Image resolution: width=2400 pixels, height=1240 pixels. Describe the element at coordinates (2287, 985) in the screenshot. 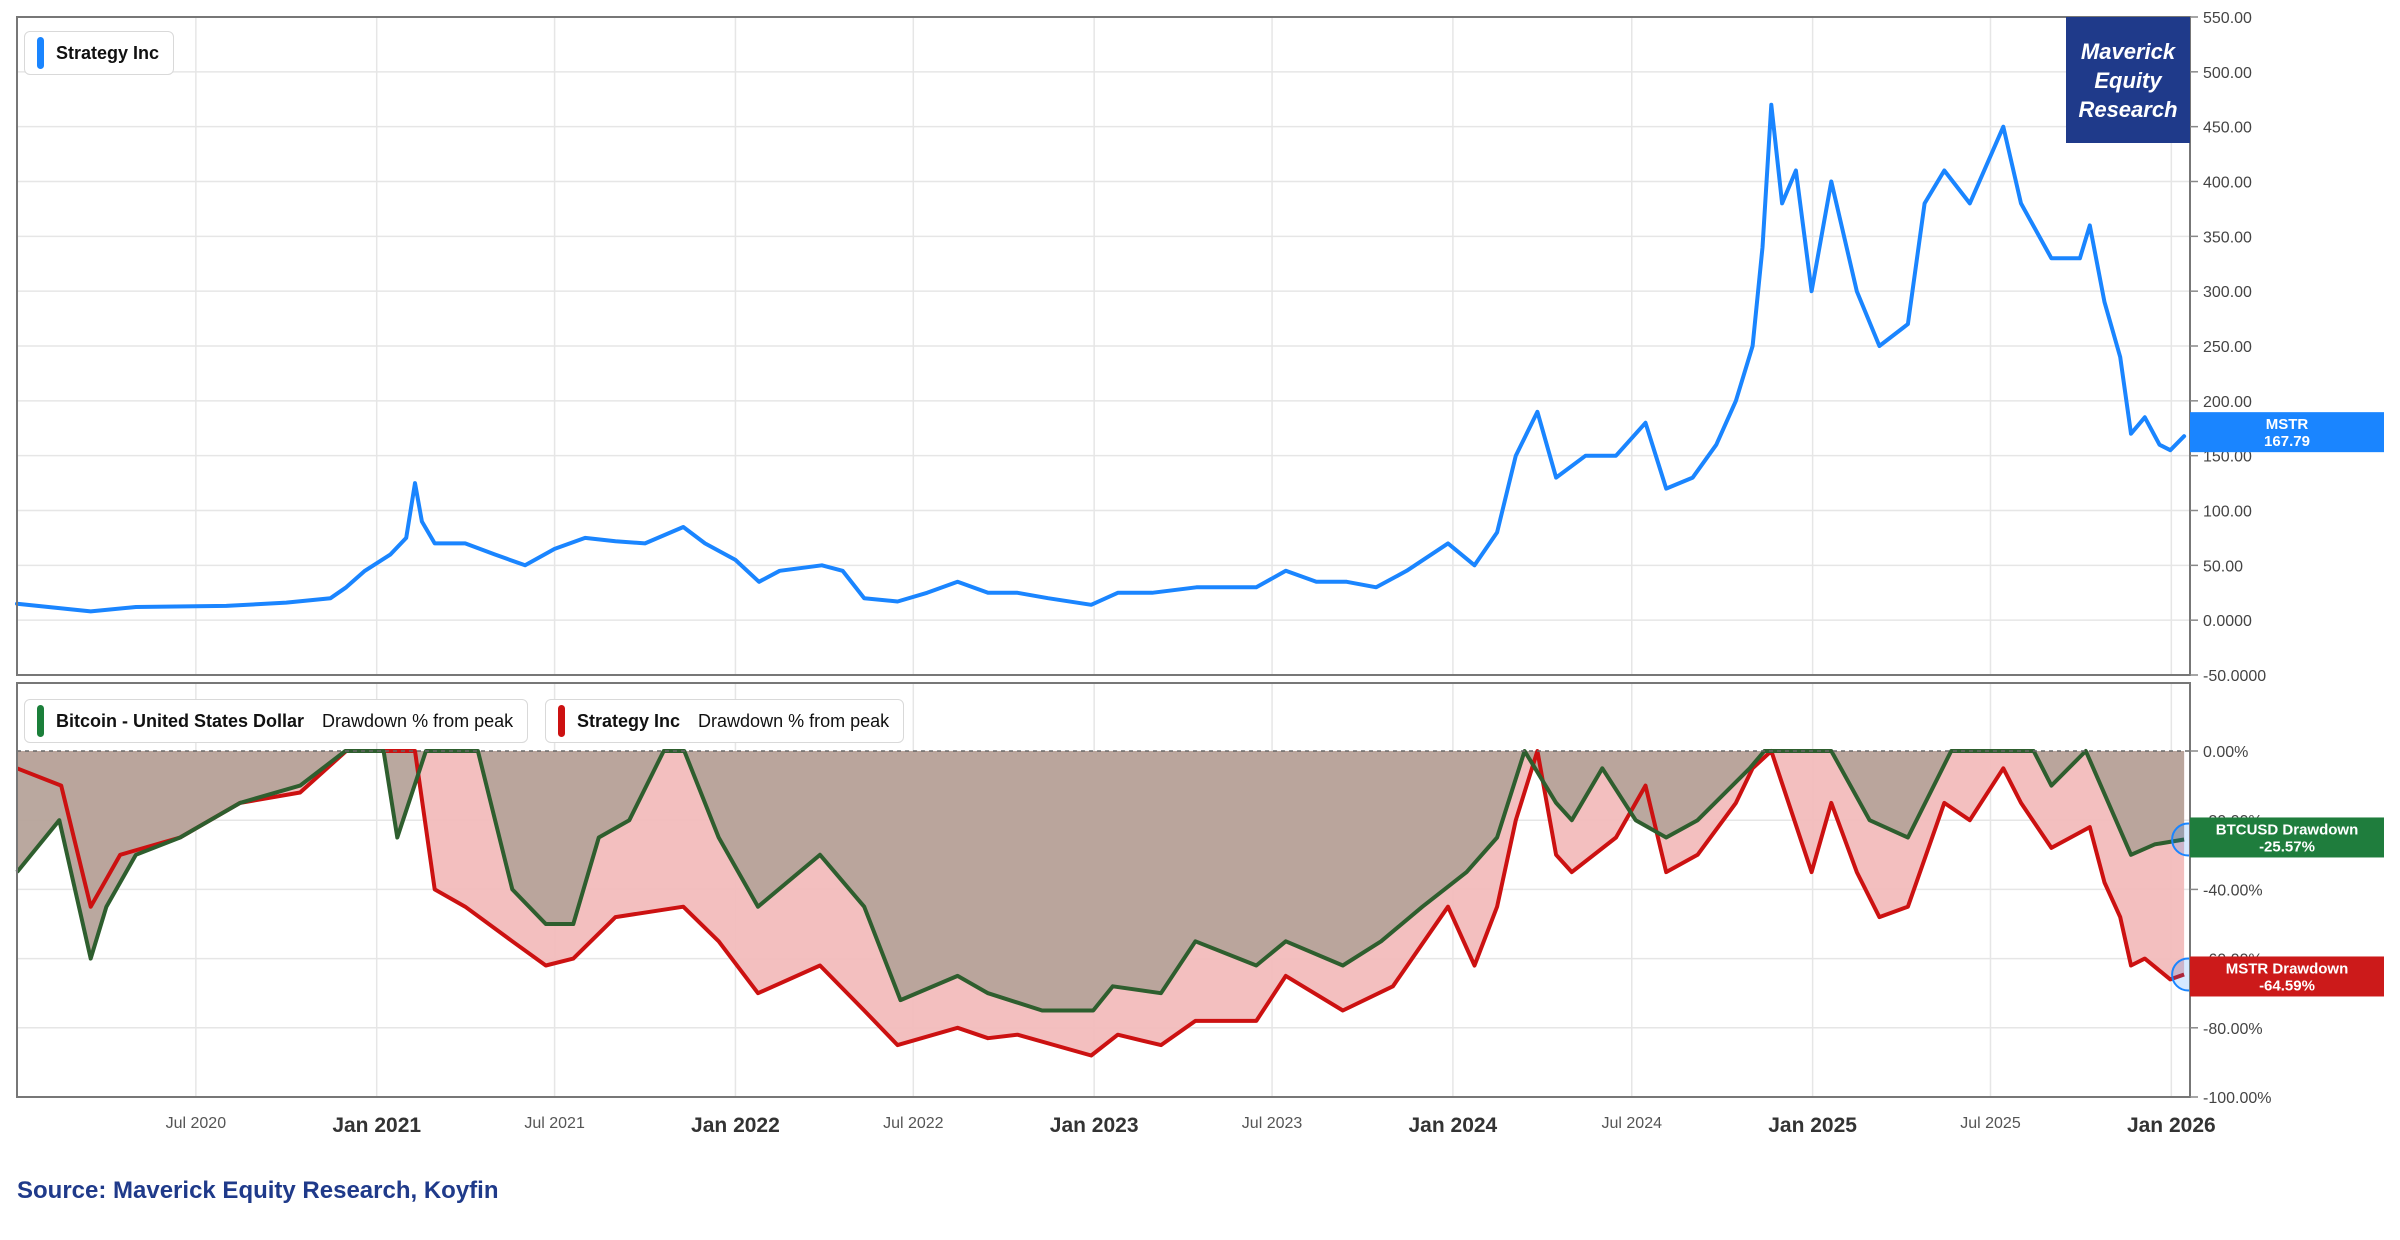

I see `mstr-drawdown-tag-value: -64.59%` at that location.